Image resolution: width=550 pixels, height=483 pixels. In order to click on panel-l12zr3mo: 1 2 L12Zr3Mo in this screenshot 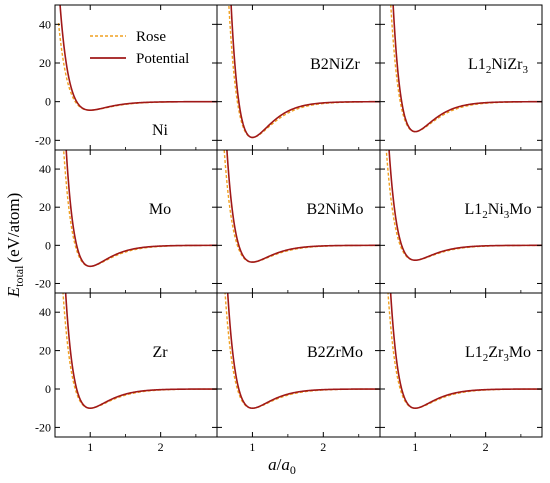, I will do `click(461, 373)`.